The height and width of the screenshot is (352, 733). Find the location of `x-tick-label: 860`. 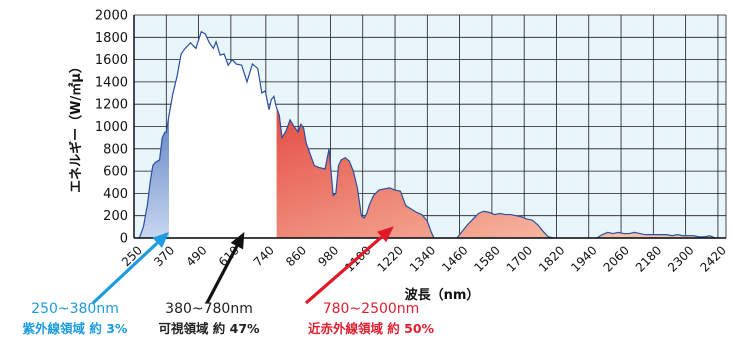

x-tick-label: 860 is located at coordinates (296, 256).